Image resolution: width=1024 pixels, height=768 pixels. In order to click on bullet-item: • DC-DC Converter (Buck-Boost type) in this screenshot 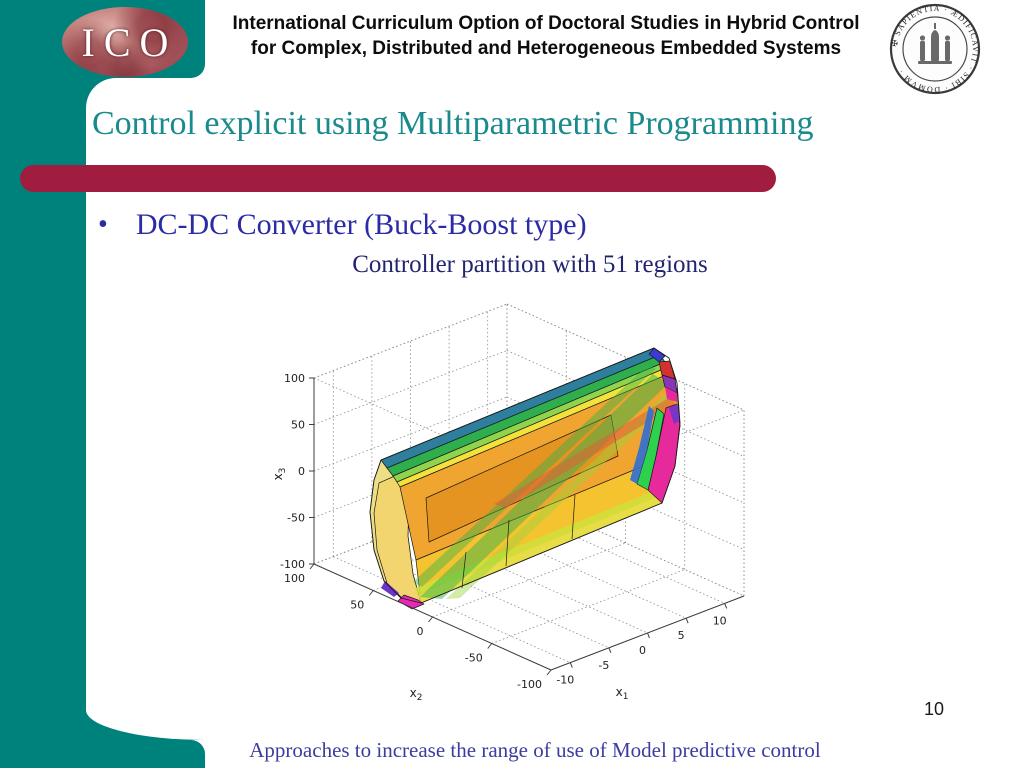, I will do `click(342, 225)`.